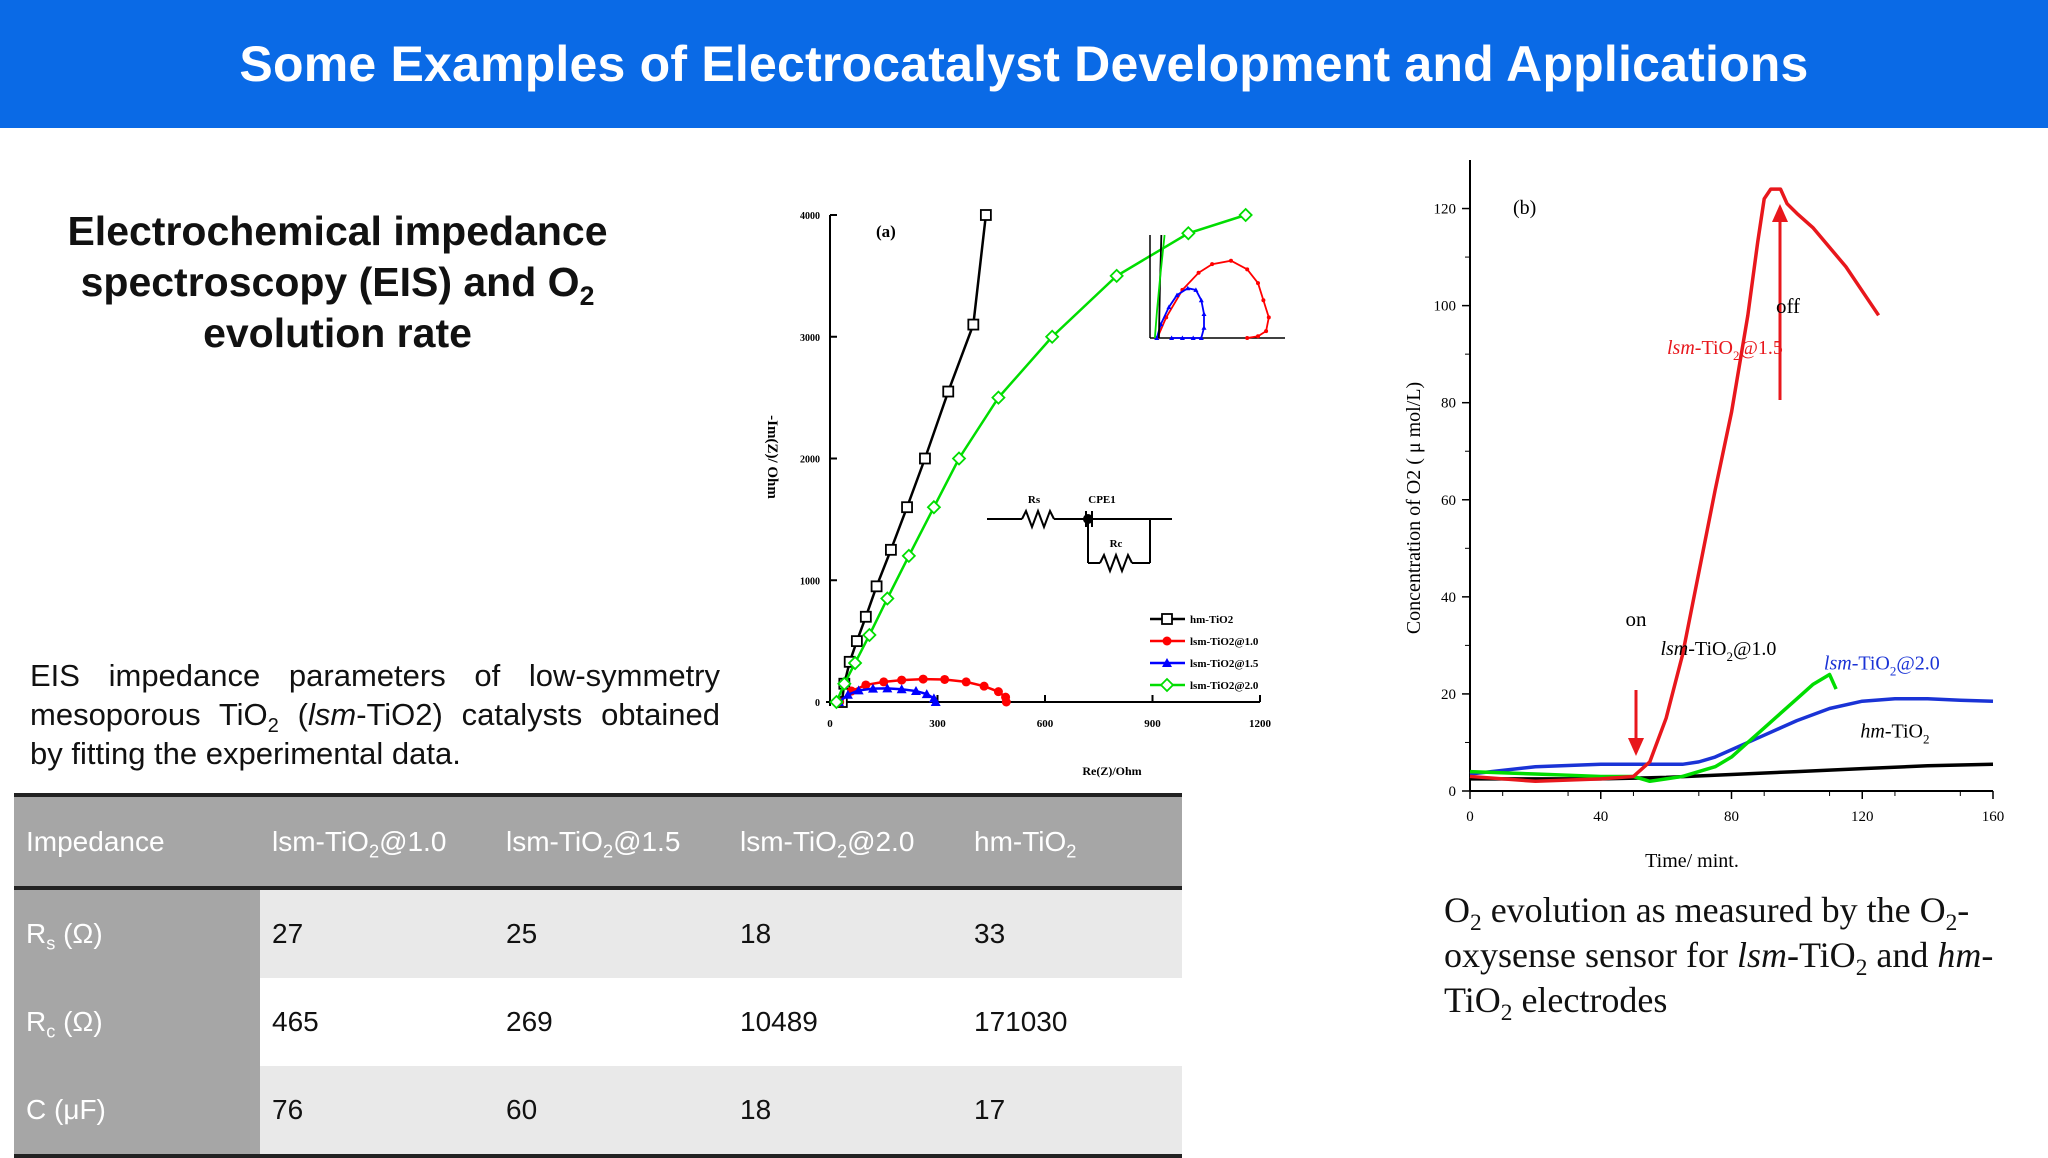  Describe the element at coordinates (1692, 861) in the screenshot. I see `chart-b-xlabel: Time/ mint.` at that location.